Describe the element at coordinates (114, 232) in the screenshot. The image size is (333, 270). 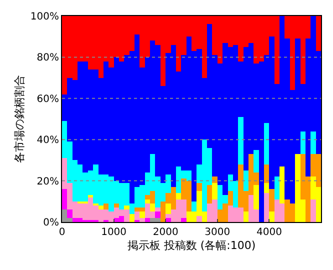
I see `x-tick-label: 1000` at that location.